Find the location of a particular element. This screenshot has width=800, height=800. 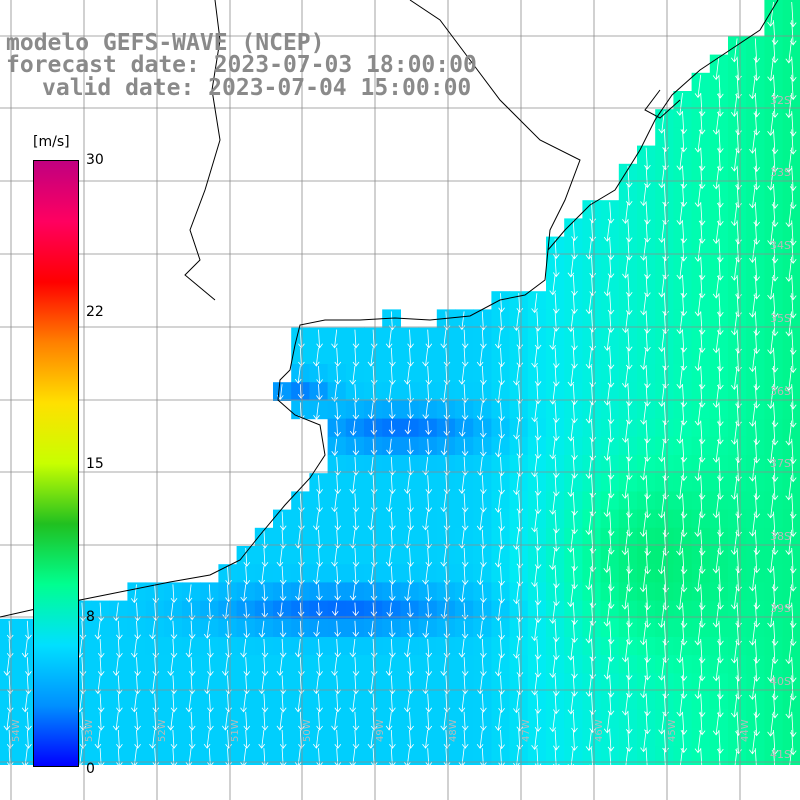

lat-label: 34S is located at coordinates (780, 245).